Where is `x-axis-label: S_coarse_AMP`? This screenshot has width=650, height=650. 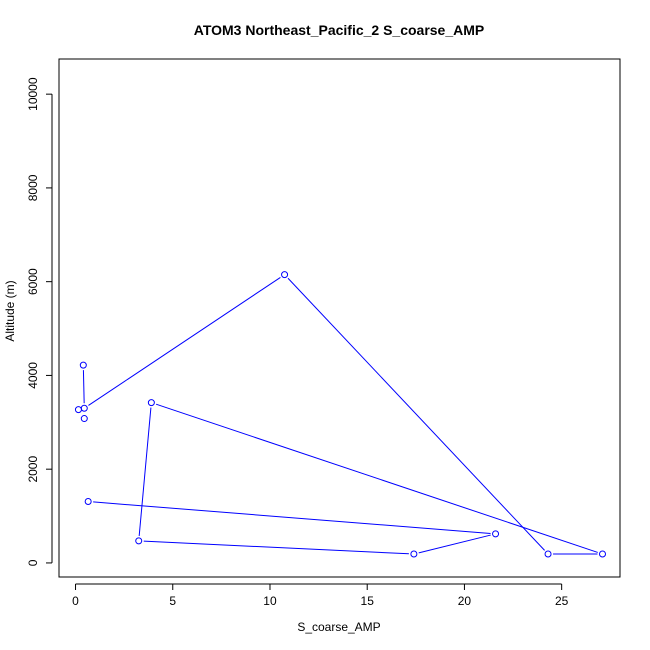
x-axis-label: S_coarse_AMP is located at coordinates (338, 627).